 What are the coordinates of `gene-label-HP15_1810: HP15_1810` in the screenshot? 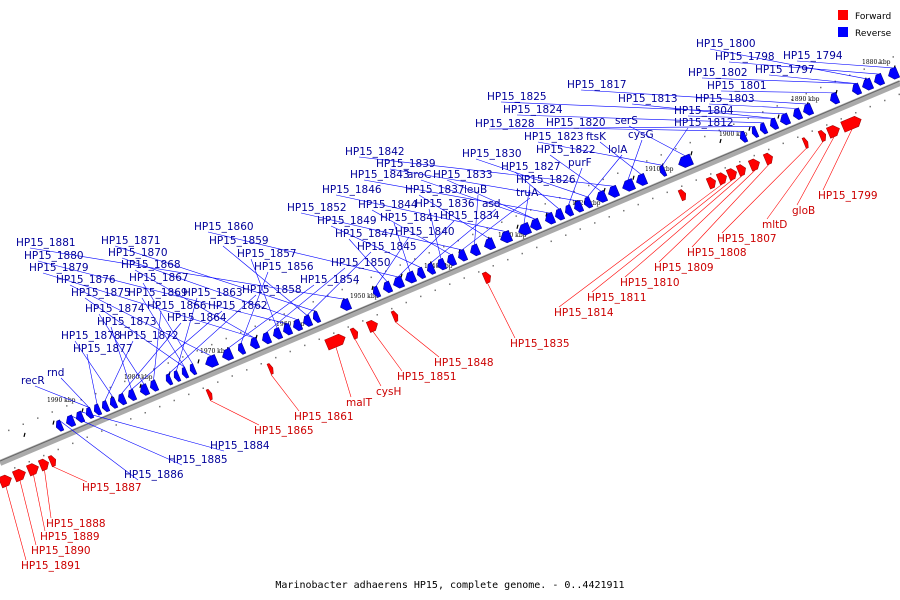 It's located at (650, 283).